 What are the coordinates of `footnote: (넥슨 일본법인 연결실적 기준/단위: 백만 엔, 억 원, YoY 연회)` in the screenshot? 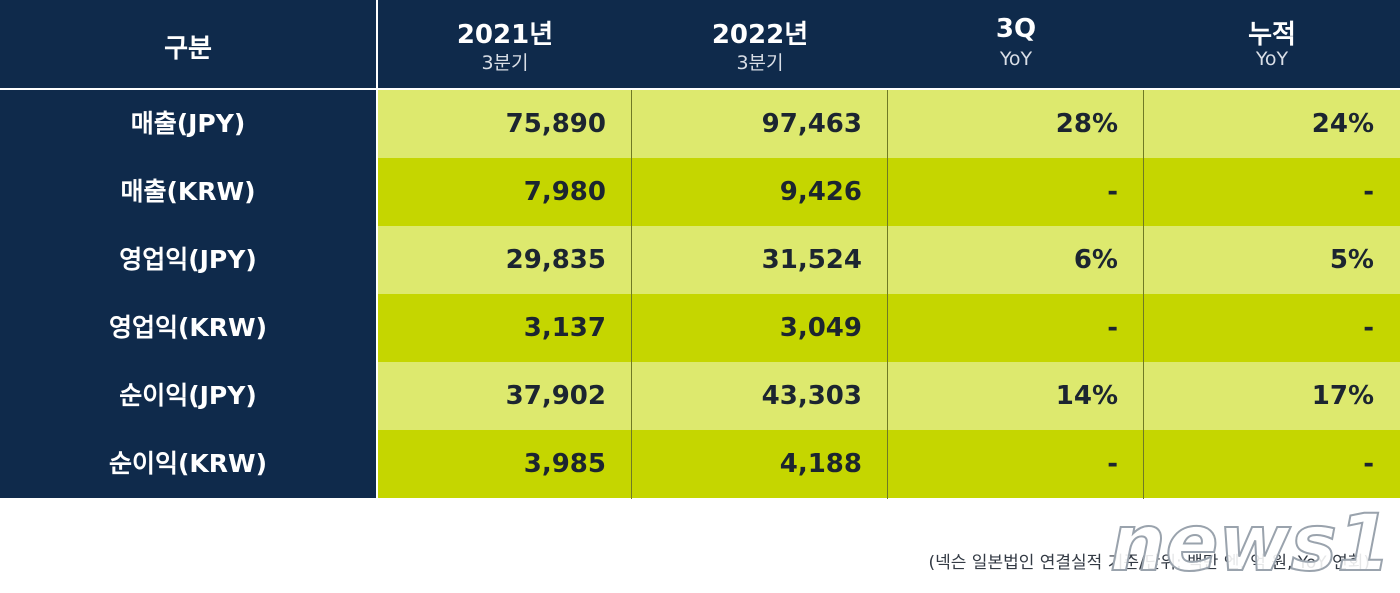 It's located at (1149, 563).